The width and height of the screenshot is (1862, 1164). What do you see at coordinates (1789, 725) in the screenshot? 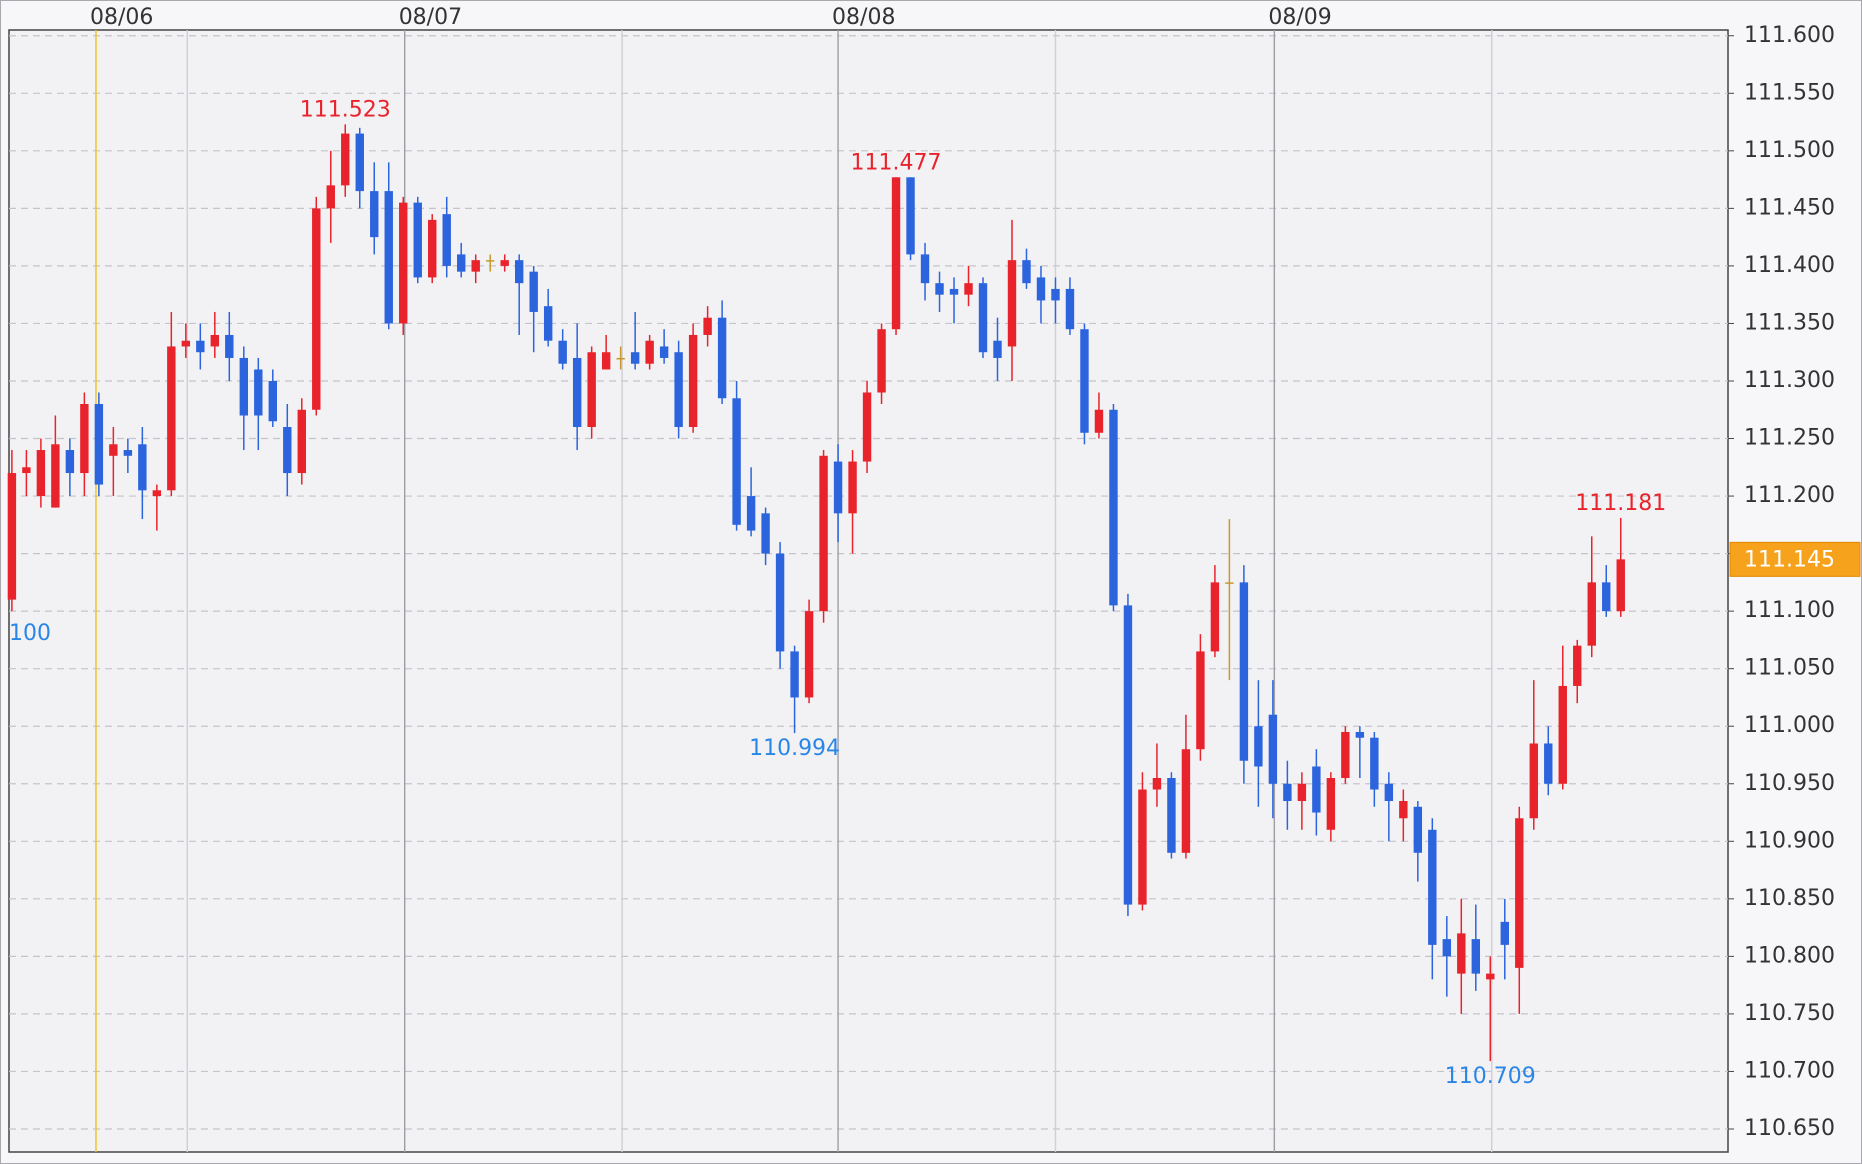
I see `y-tick-label: 111.000` at bounding box center [1789, 725].